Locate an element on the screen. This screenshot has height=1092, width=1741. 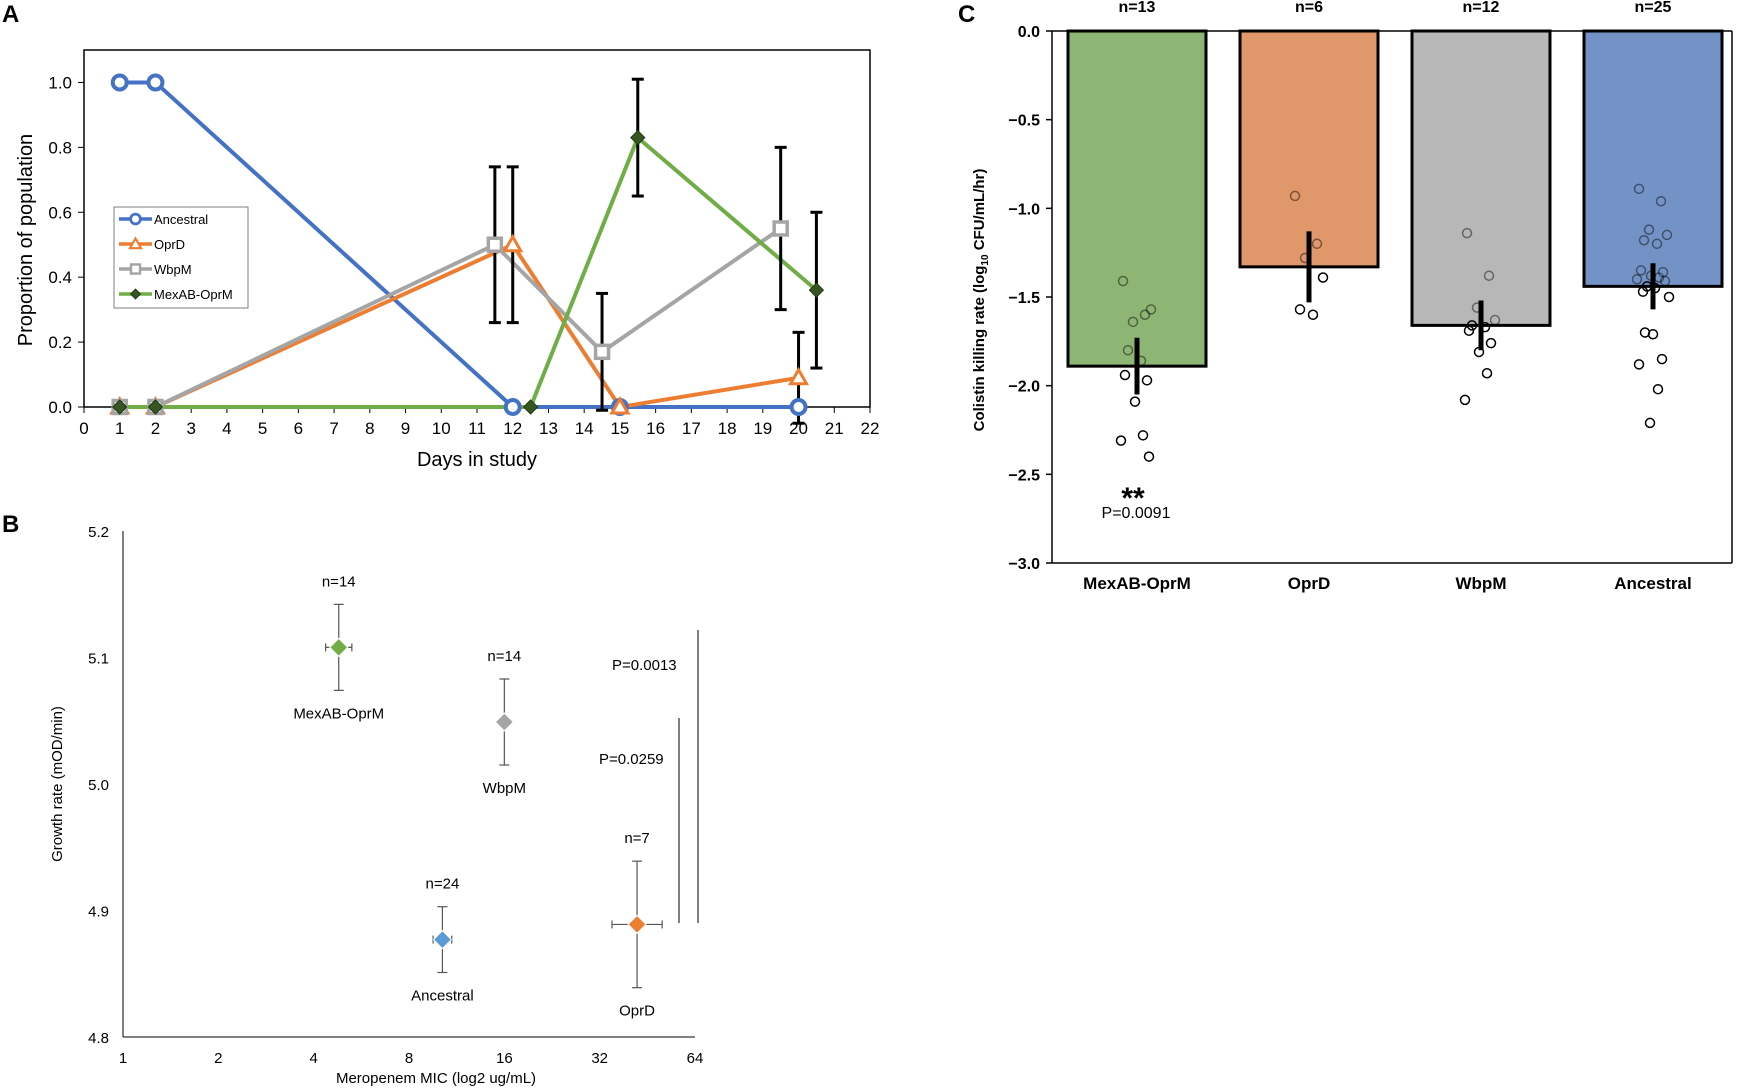
n-label: n=7 is located at coordinates (636, 838).